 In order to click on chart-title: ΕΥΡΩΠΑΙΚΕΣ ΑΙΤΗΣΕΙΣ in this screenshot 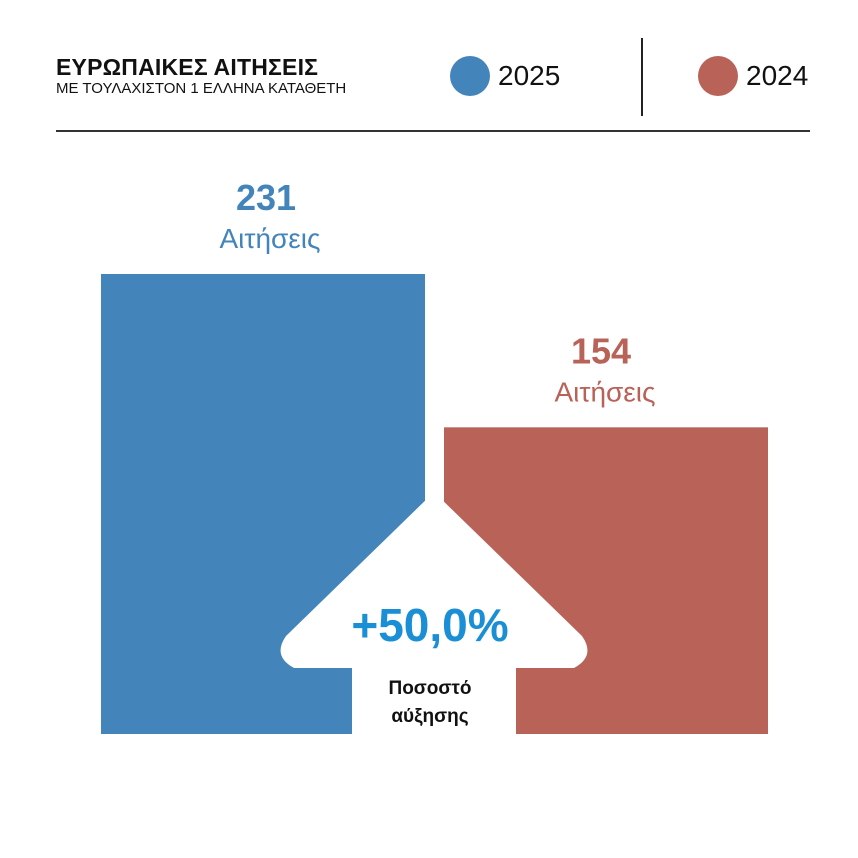, I will do `click(187, 67)`.